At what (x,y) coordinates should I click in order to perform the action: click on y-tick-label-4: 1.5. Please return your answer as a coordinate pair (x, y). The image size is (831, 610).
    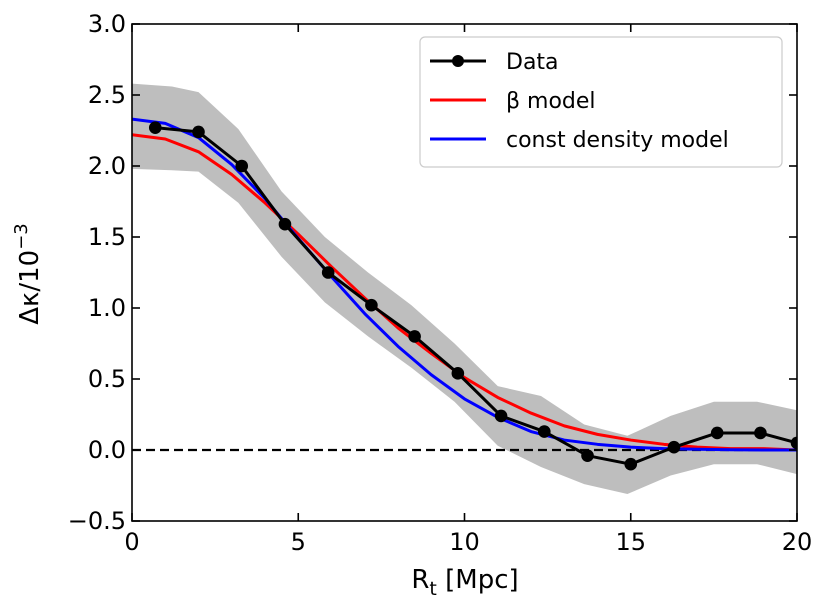
    Looking at the image, I should click on (107, 237).